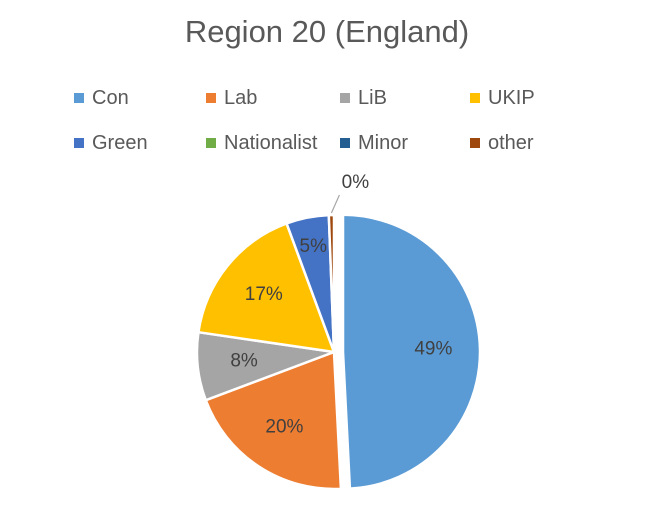 This screenshot has width=654, height=531. What do you see at coordinates (241, 97) in the screenshot?
I see `legend-label-lab: Lab` at bounding box center [241, 97].